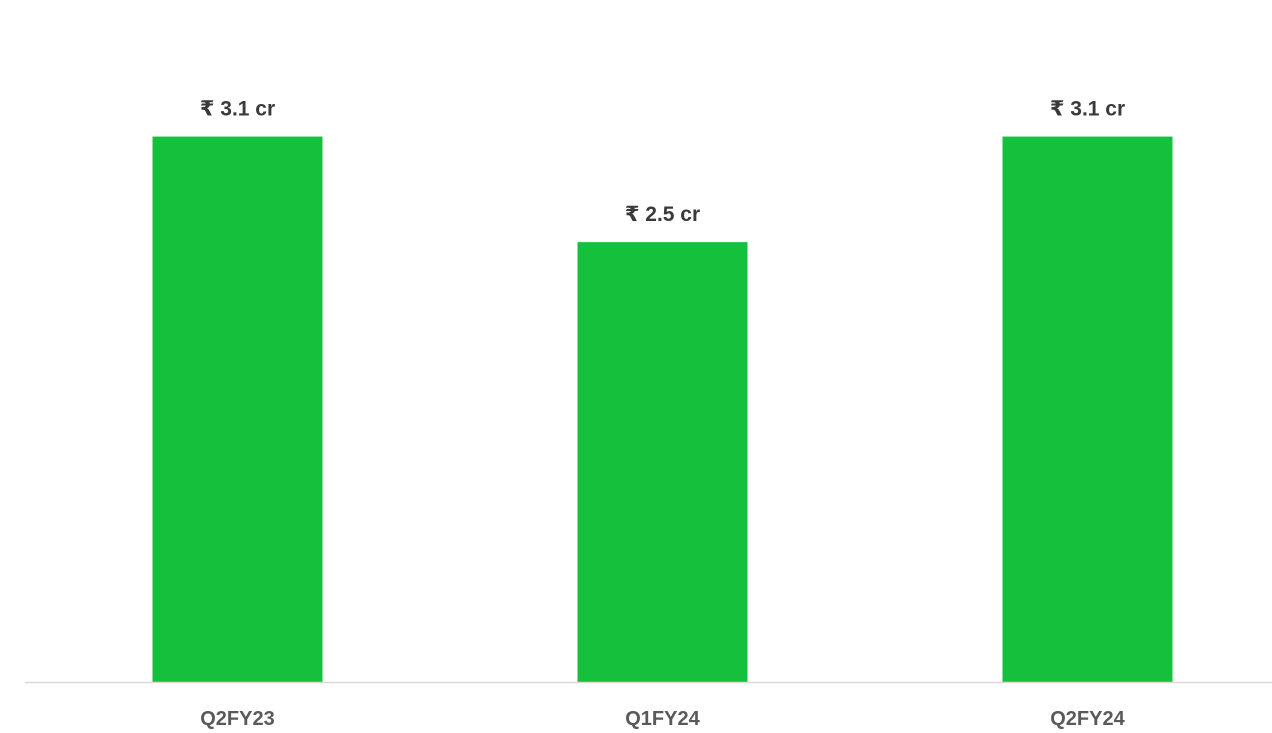 Image resolution: width=1272 pixels, height=733 pixels. Describe the element at coordinates (1087, 109) in the screenshot. I see `data-label-q2fy24: ₹ 3.1 cr` at that location.